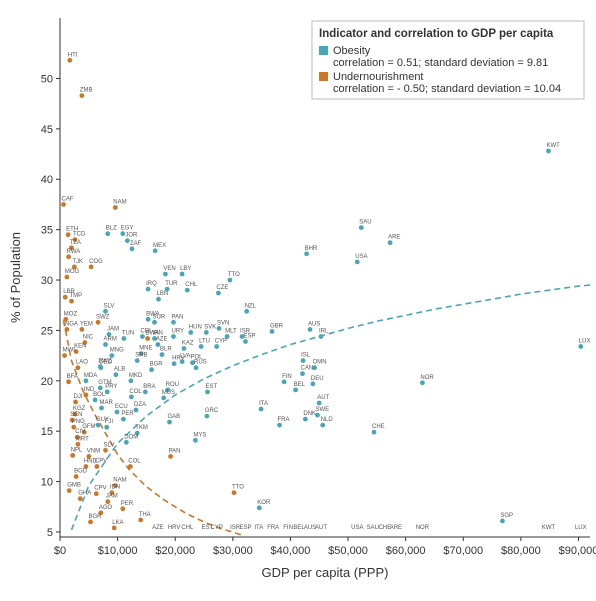 The height and width of the screenshot is (601, 596). Describe the element at coordinates (204, 342) in the screenshot. I see `point-label: LTU` at that location.